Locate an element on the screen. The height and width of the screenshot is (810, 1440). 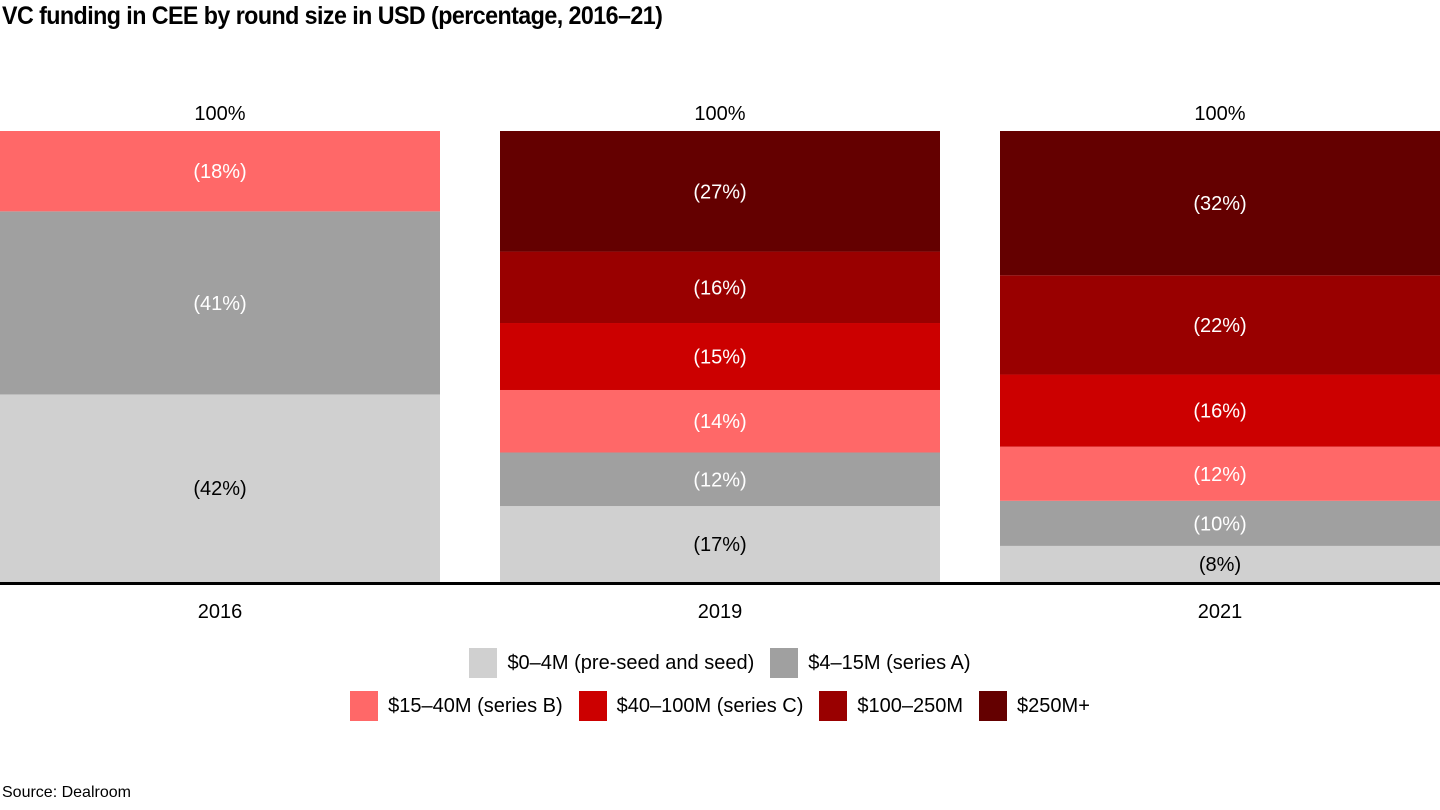
segment-label: (15%) is located at coordinates (719, 358).